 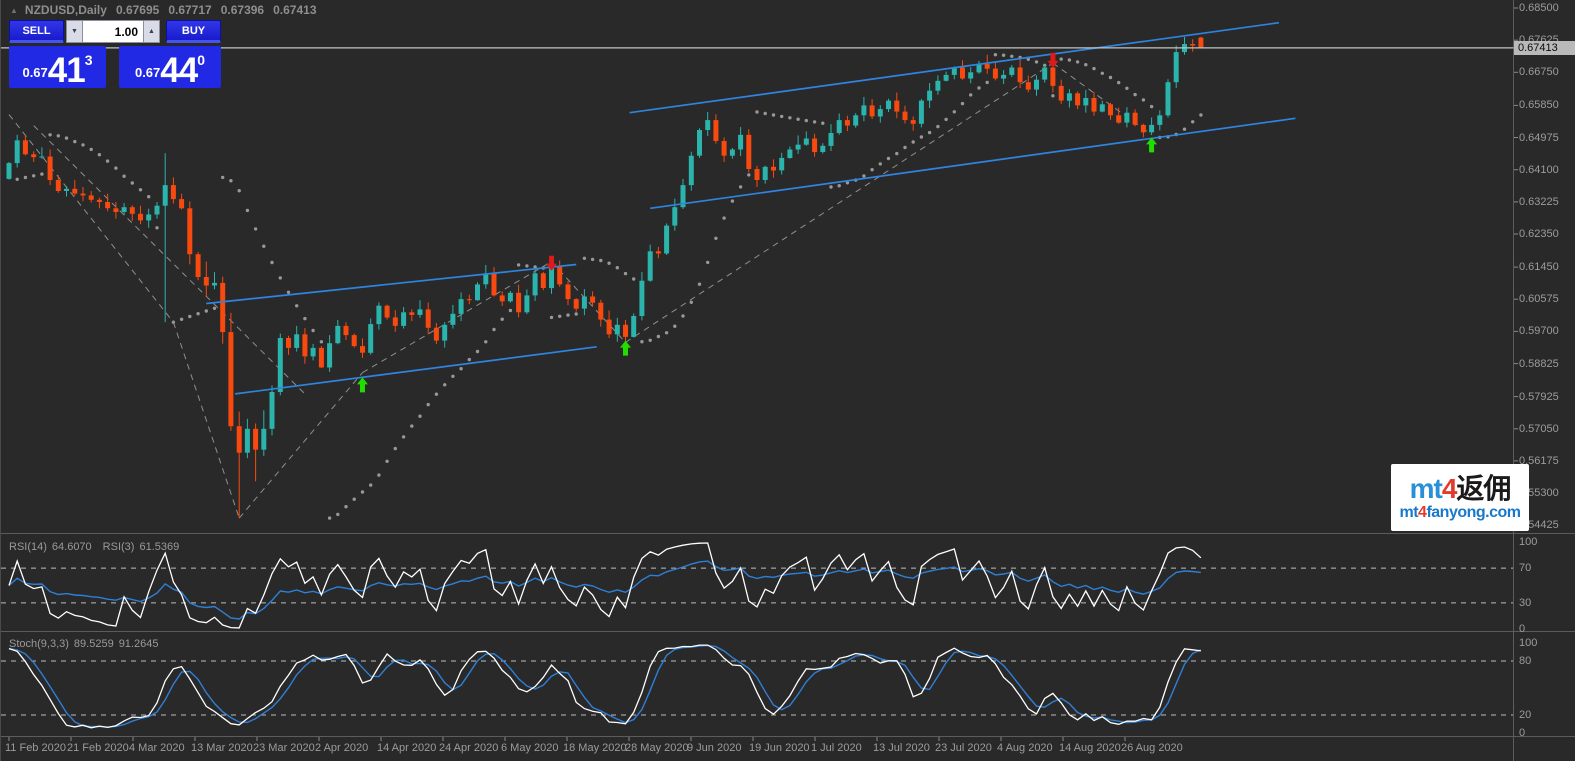 I want to click on mt4fanyong-logo: mt4返佣 mt4fanyong.com, so click(x=1460, y=497).